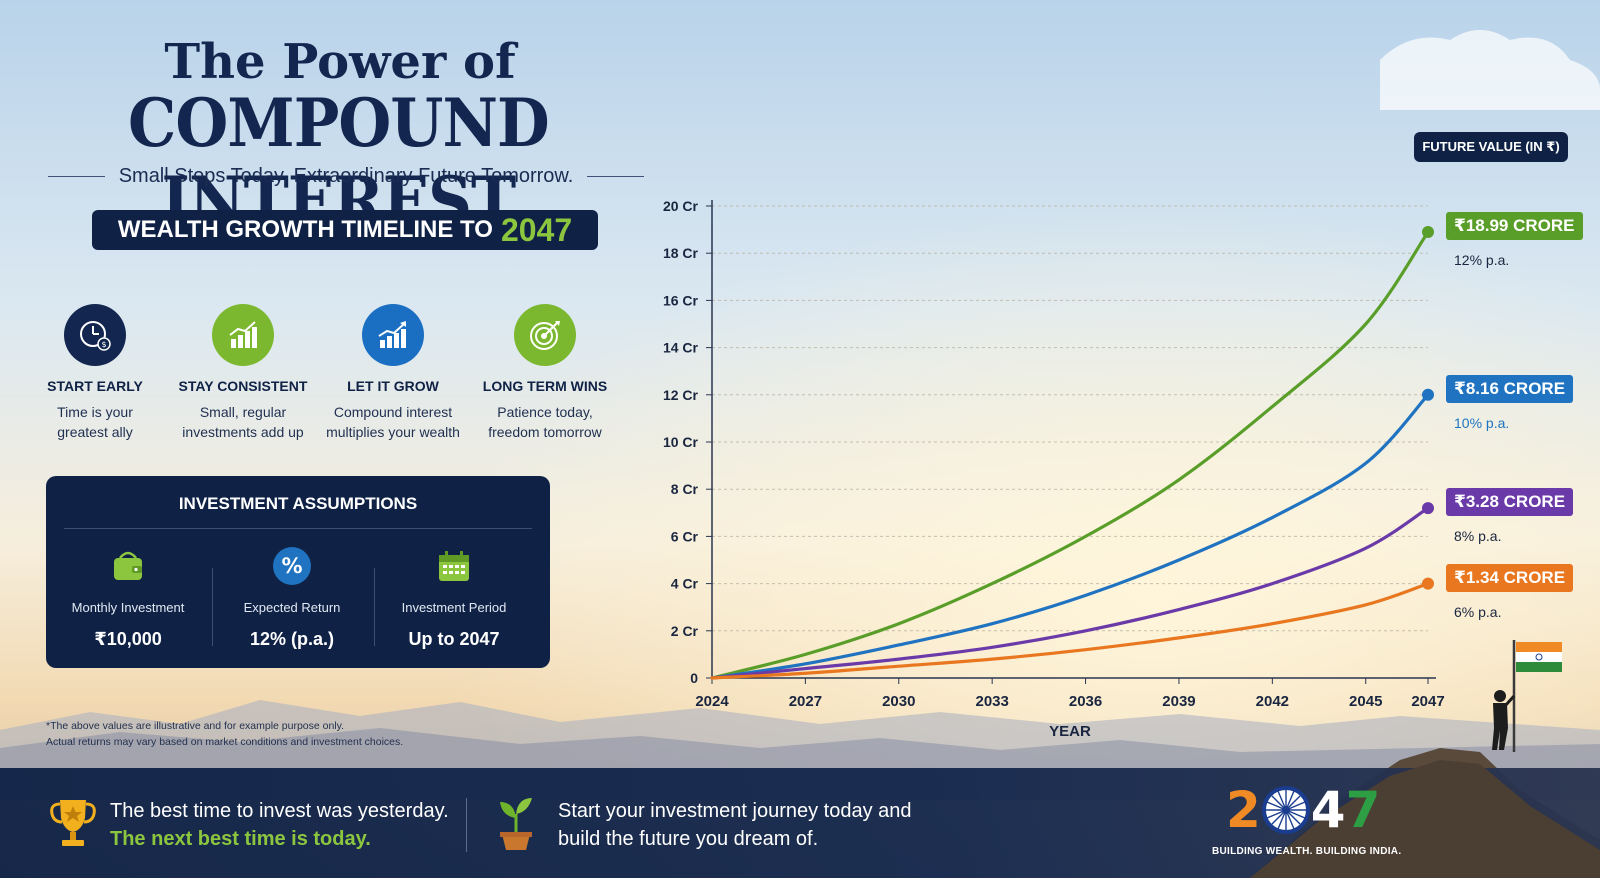 This screenshot has height=878, width=1600. Describe the element at coordinates (1478, 536) in the screenshot. I see `series-rate-label: 8% p.a.` at that location.